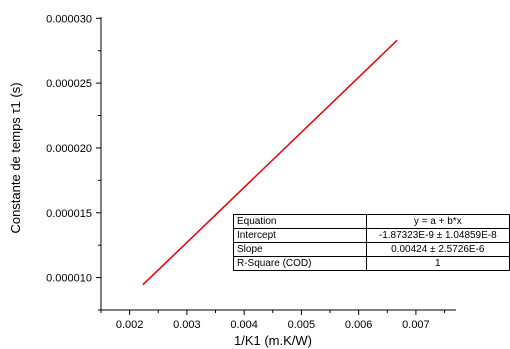  Describe the element at coordinates (273, 340) in the screenshot. I see `x-axis-title: 1/K1 (m.K/W)` at that location.